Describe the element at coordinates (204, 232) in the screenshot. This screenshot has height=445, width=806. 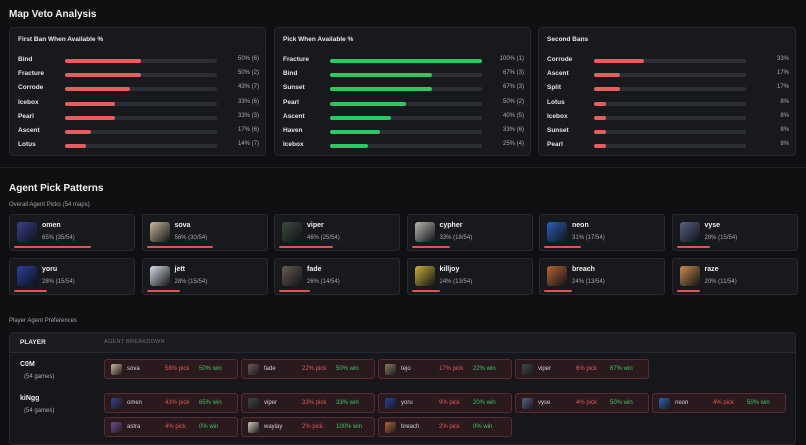
I see `agent-card: sova 56% (30/54)` at that location.